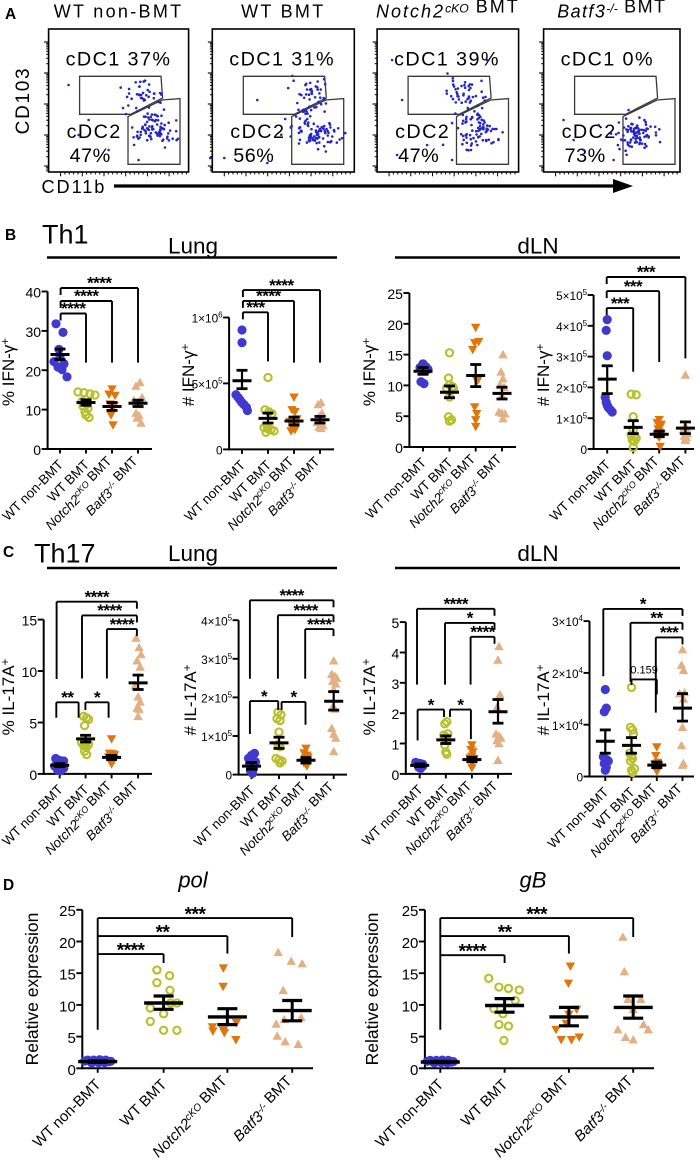 Image resolution: width=700 pixels, height=1163 pixels. What do you see at coordinates (74, 187) in the screenshot?
I see `svg-text: CD11b` at bounding box center [74, 187].